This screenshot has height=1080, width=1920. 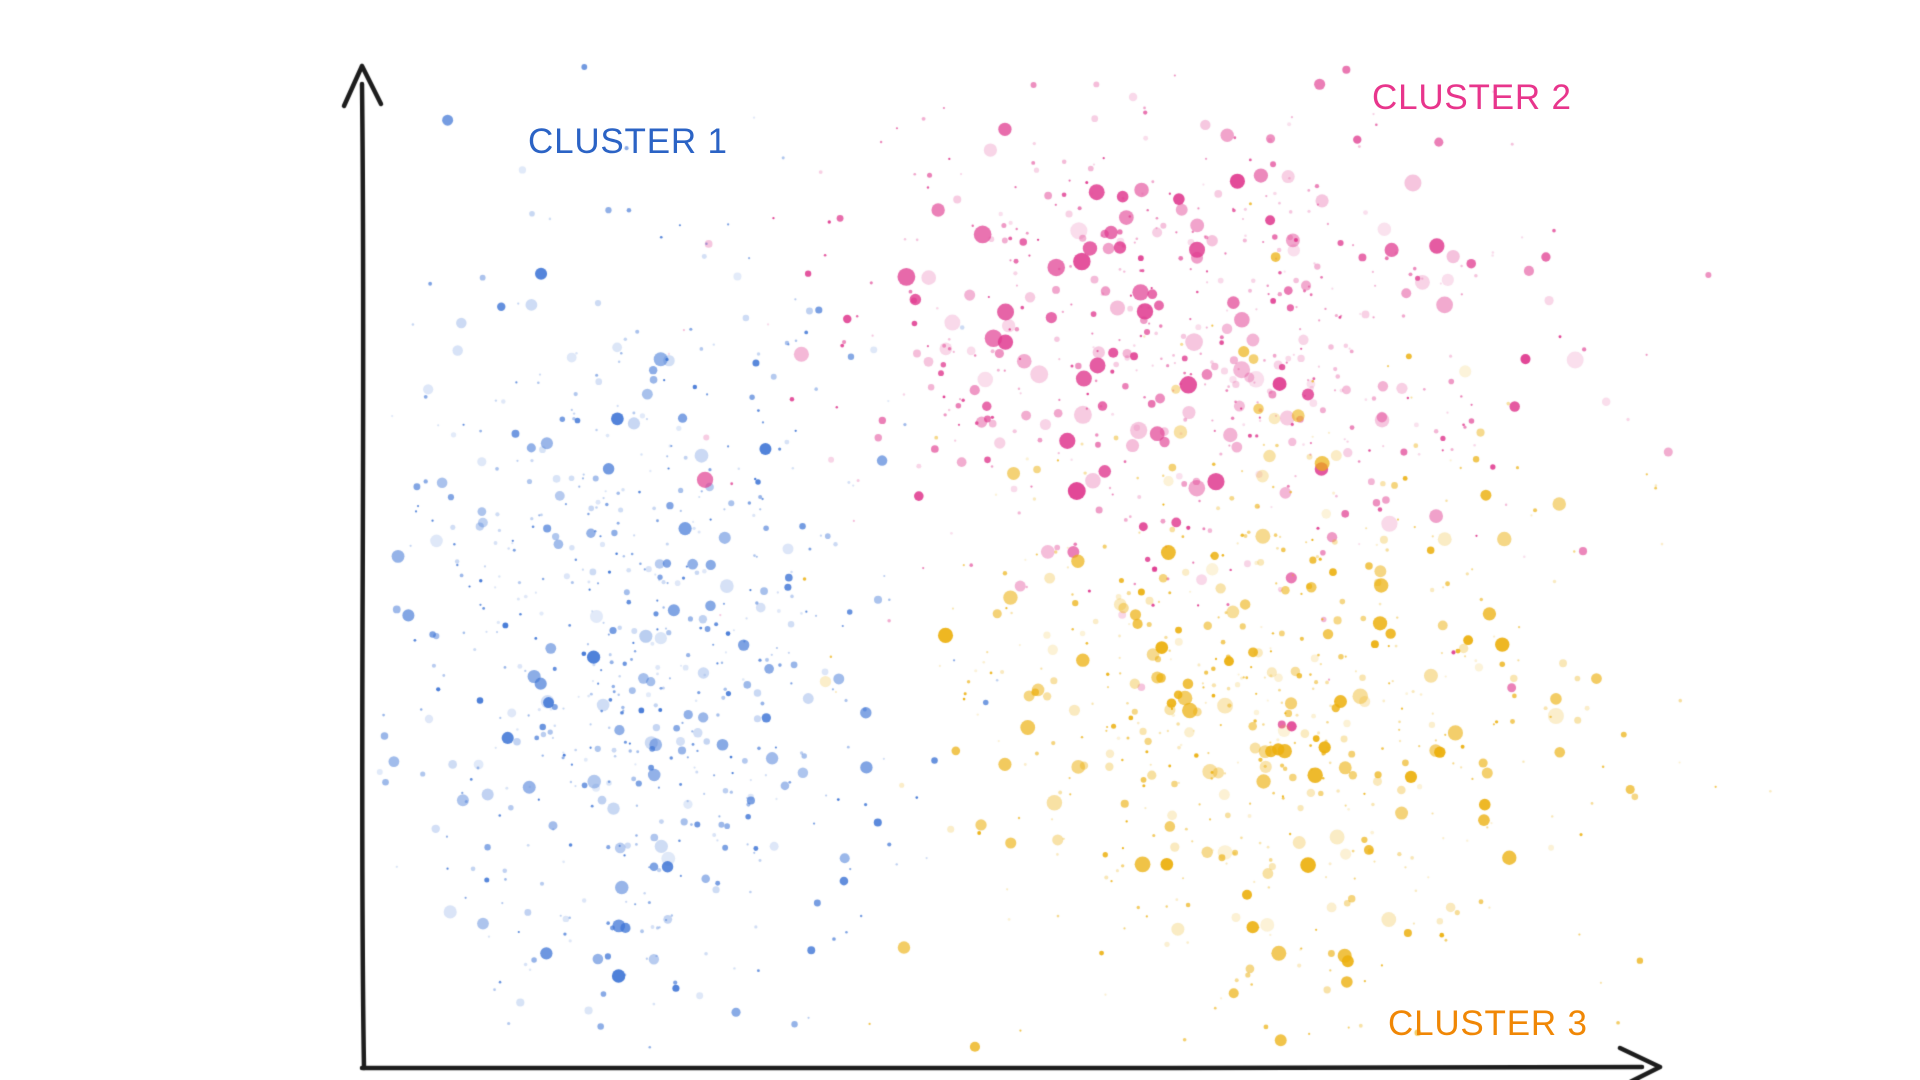 I want to click on cluster-3-label: CLUSTER 3, so click(x=1488, y=1023).